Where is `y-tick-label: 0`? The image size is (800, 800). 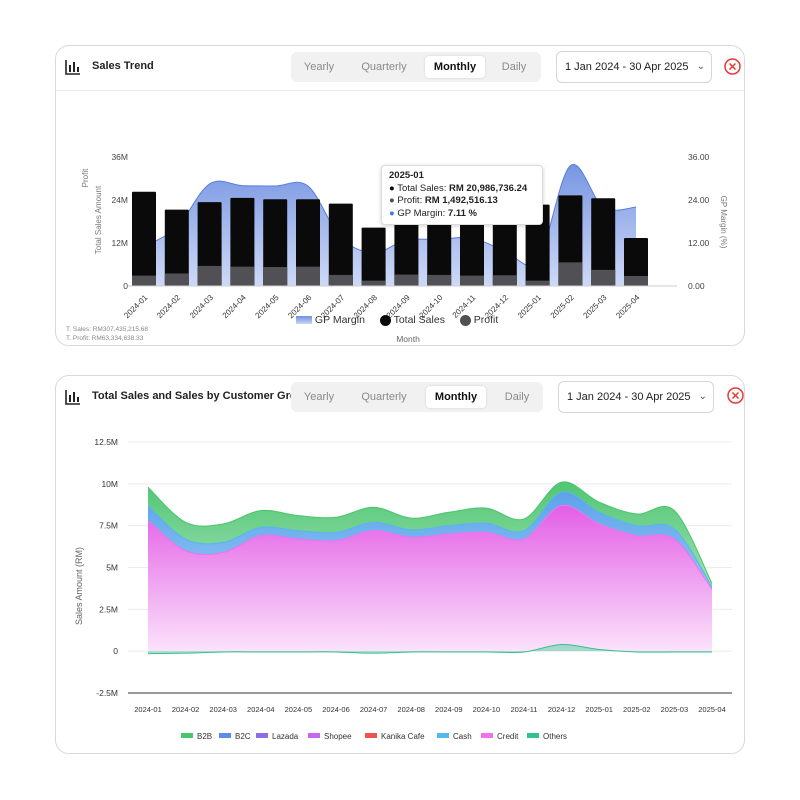
y-tick-label: 0 is located at coordinates (115, 651).